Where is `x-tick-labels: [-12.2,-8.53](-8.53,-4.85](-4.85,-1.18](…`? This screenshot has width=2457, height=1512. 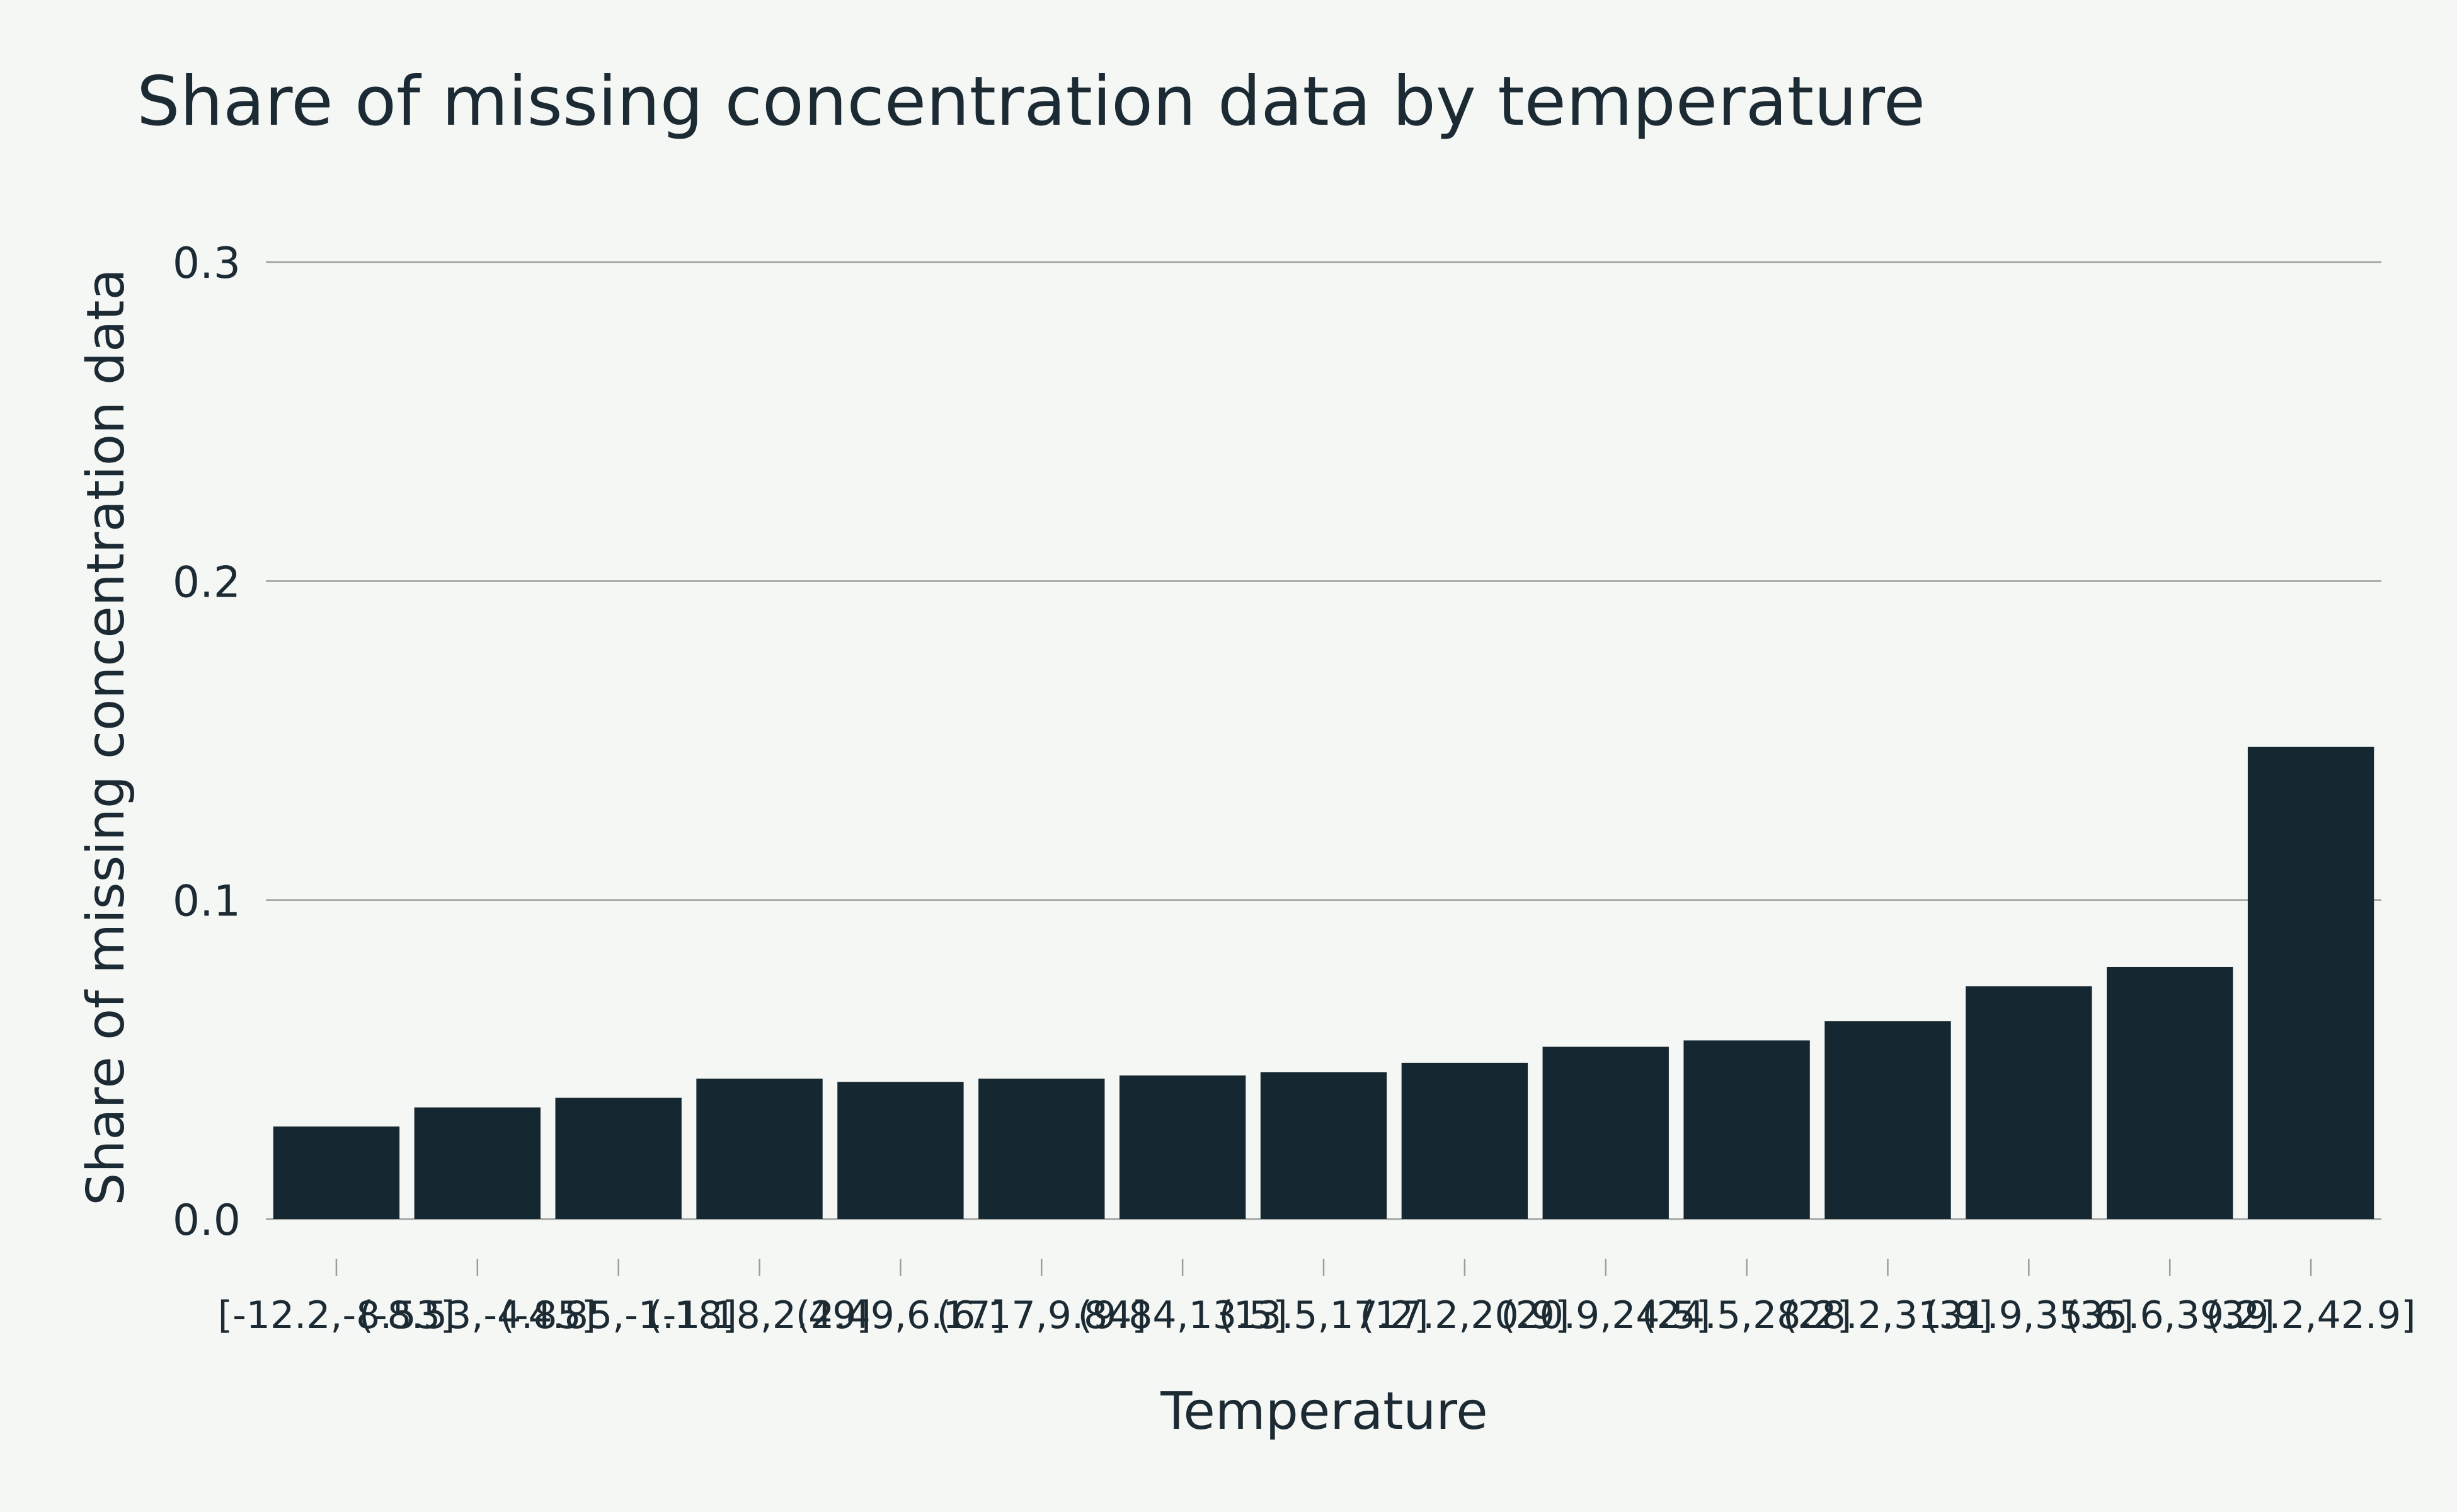
x-tick-labels: [-12.2,-8.53](-8.53,-4.85](-4.85,-1.18](… is located at coordinates (1317, 1298).